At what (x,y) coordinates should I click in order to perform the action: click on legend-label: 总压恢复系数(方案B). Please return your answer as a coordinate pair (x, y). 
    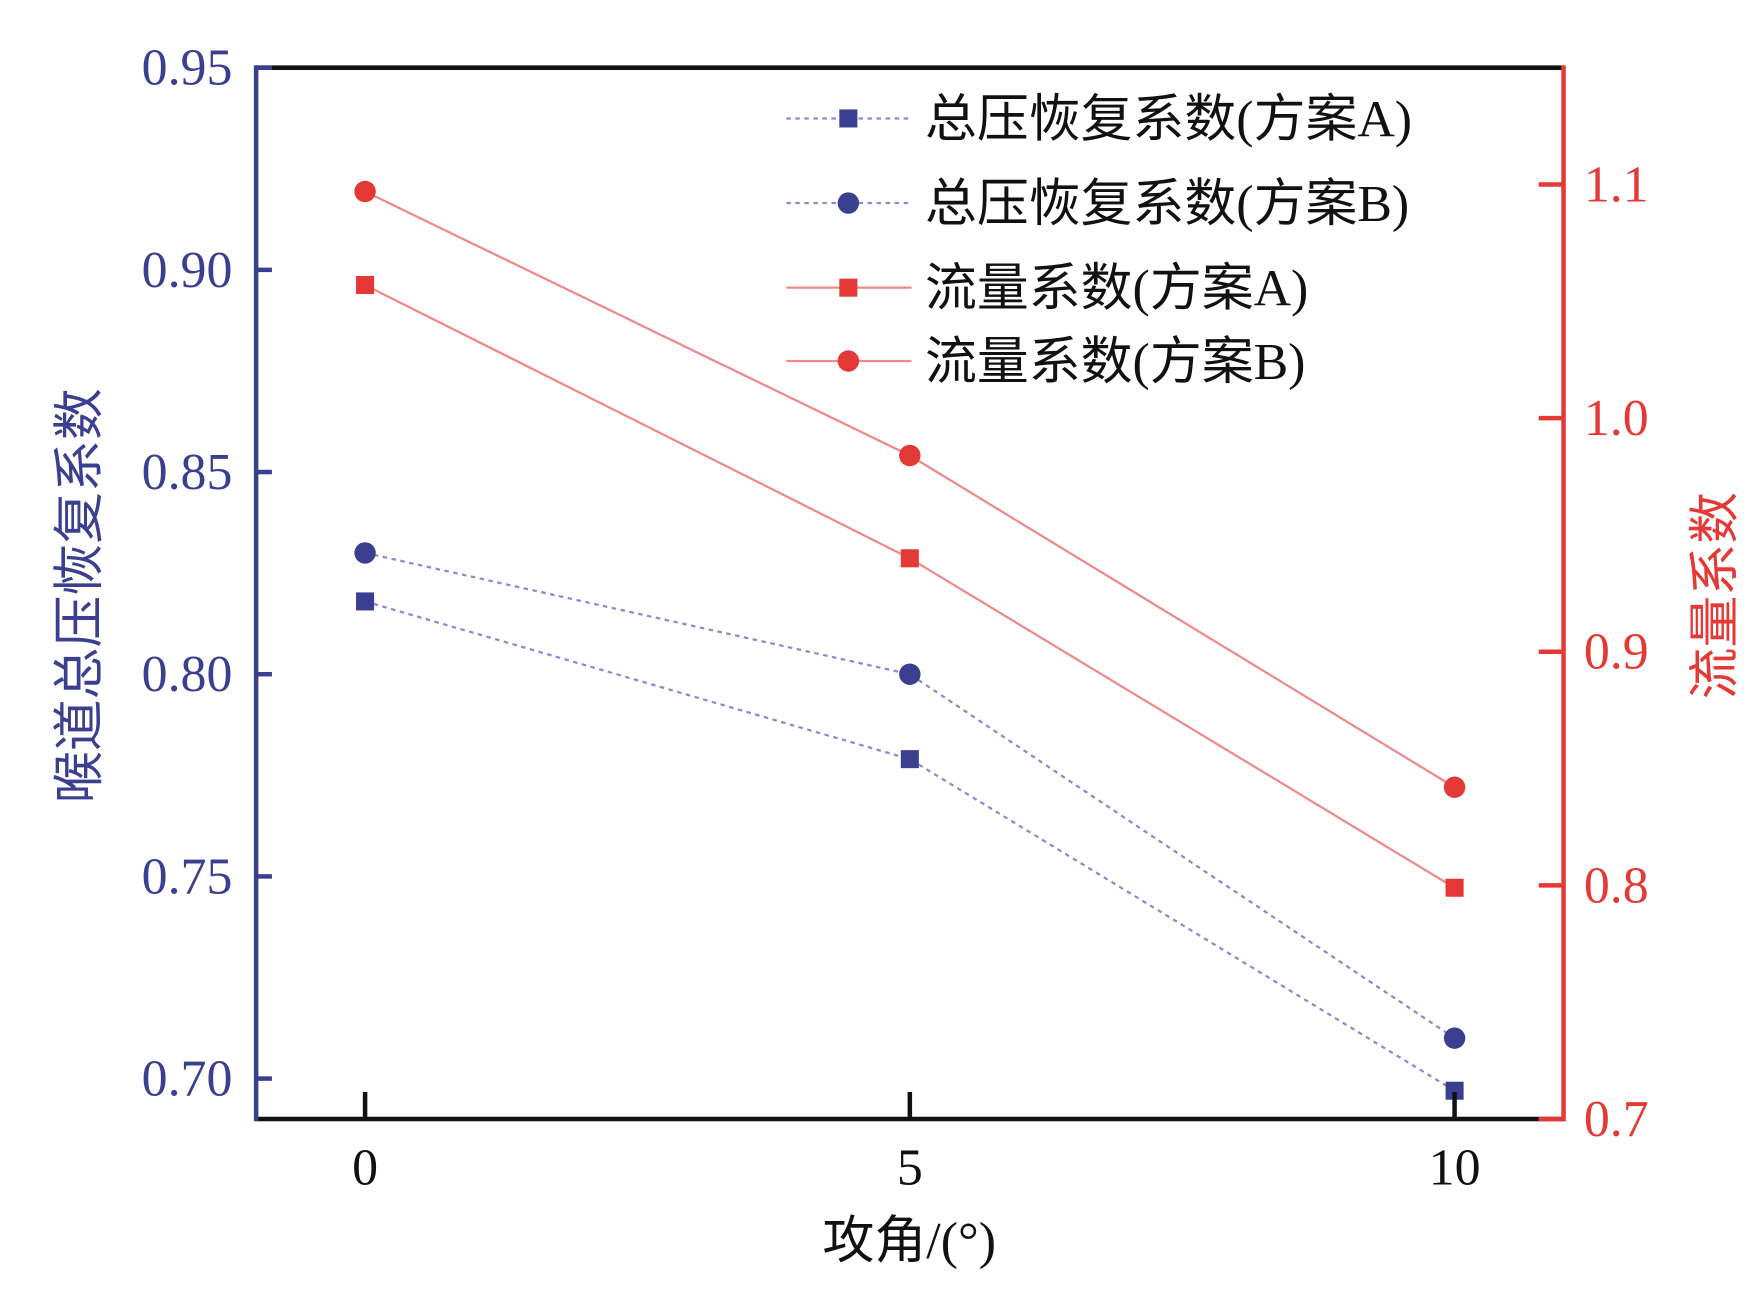
    Looking at the image, I should click on (1167, 204).